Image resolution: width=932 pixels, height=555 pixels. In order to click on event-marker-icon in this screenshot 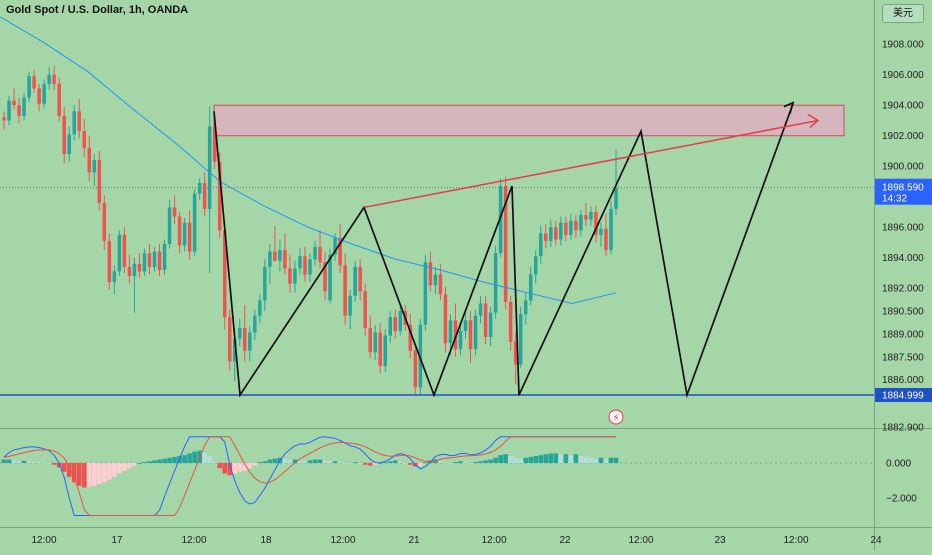, I will do `click(616, 417)`.